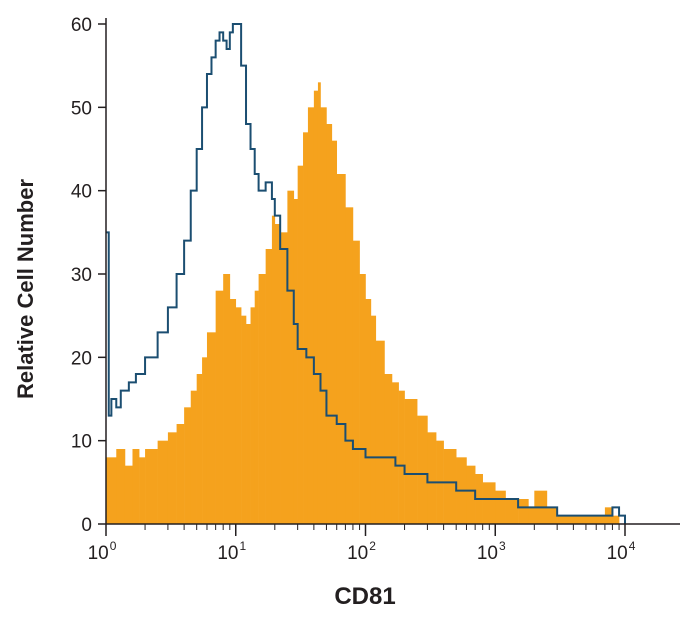 This screenshot has height=621, width=687. I want to click on x-tick-label: 10¹, so click(231, 551).